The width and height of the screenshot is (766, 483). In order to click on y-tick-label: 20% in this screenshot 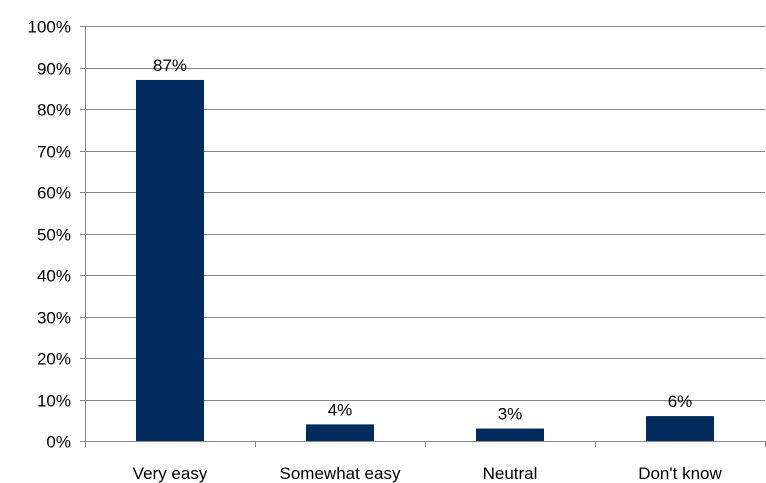, I will do `click(54, 359)`.